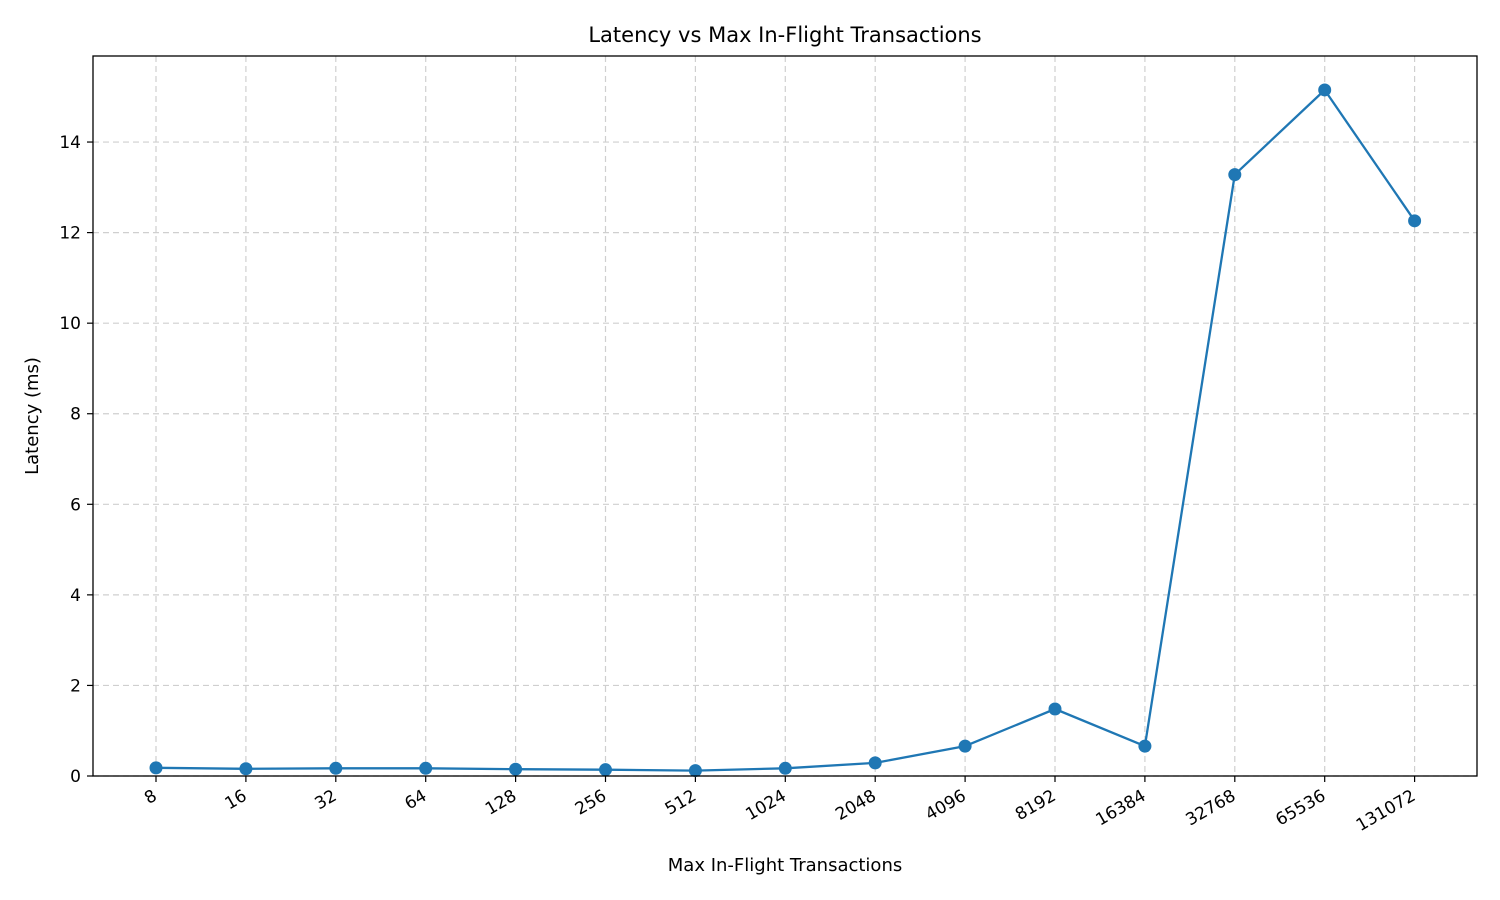  Describe the element at coordinates (681, 803) in the screenshot. I see `x-tick-label: 512` at that location.